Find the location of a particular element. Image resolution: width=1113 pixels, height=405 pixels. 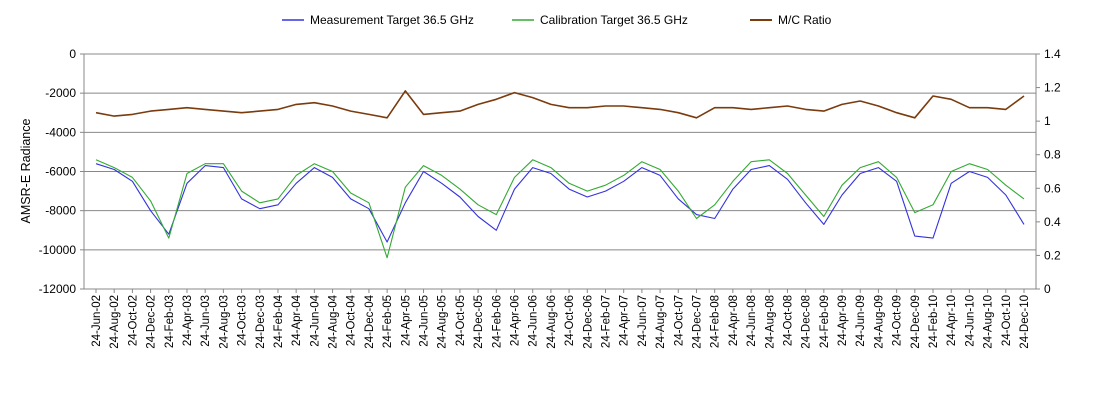

x-tick-label-28: 24-Feb-07 is located at coordinates (606, 321).